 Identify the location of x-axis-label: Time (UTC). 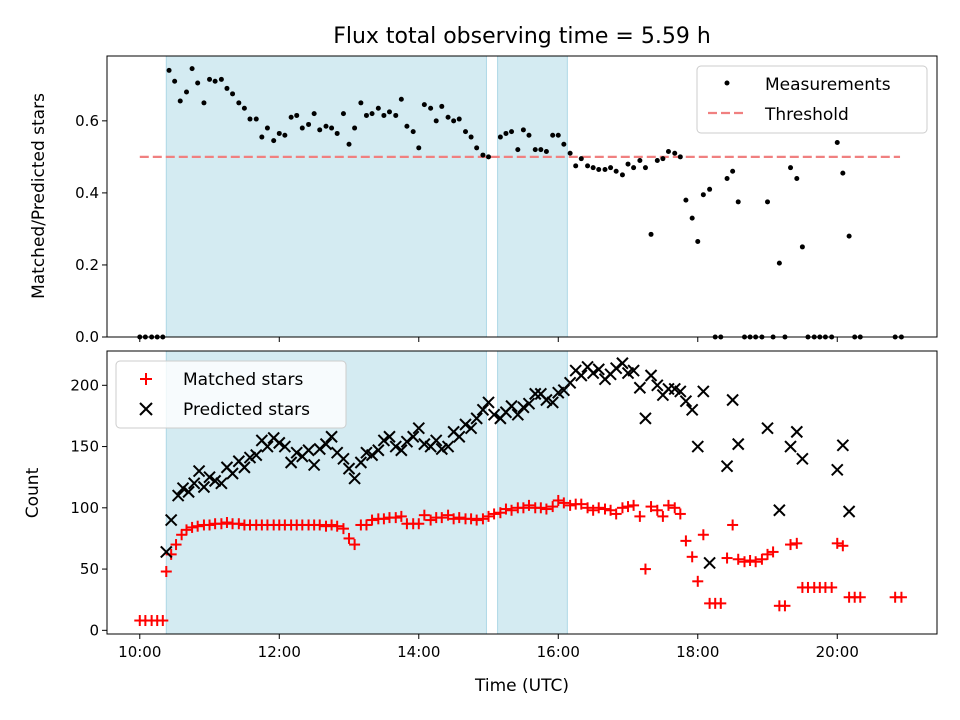
(521, 686).